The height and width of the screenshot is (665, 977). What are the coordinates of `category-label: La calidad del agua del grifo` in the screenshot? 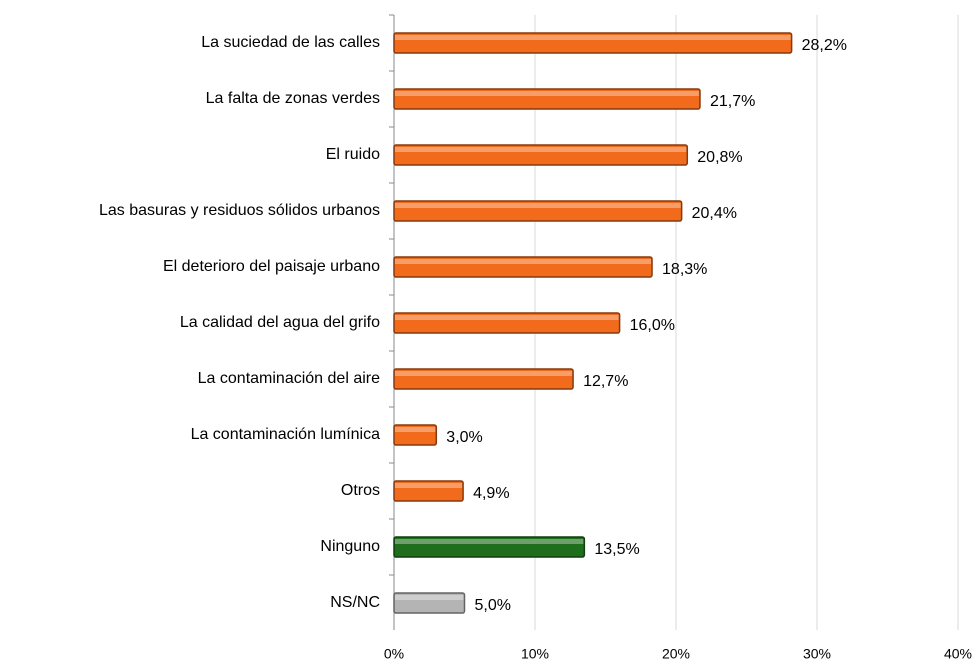 It's located at (280, 322).